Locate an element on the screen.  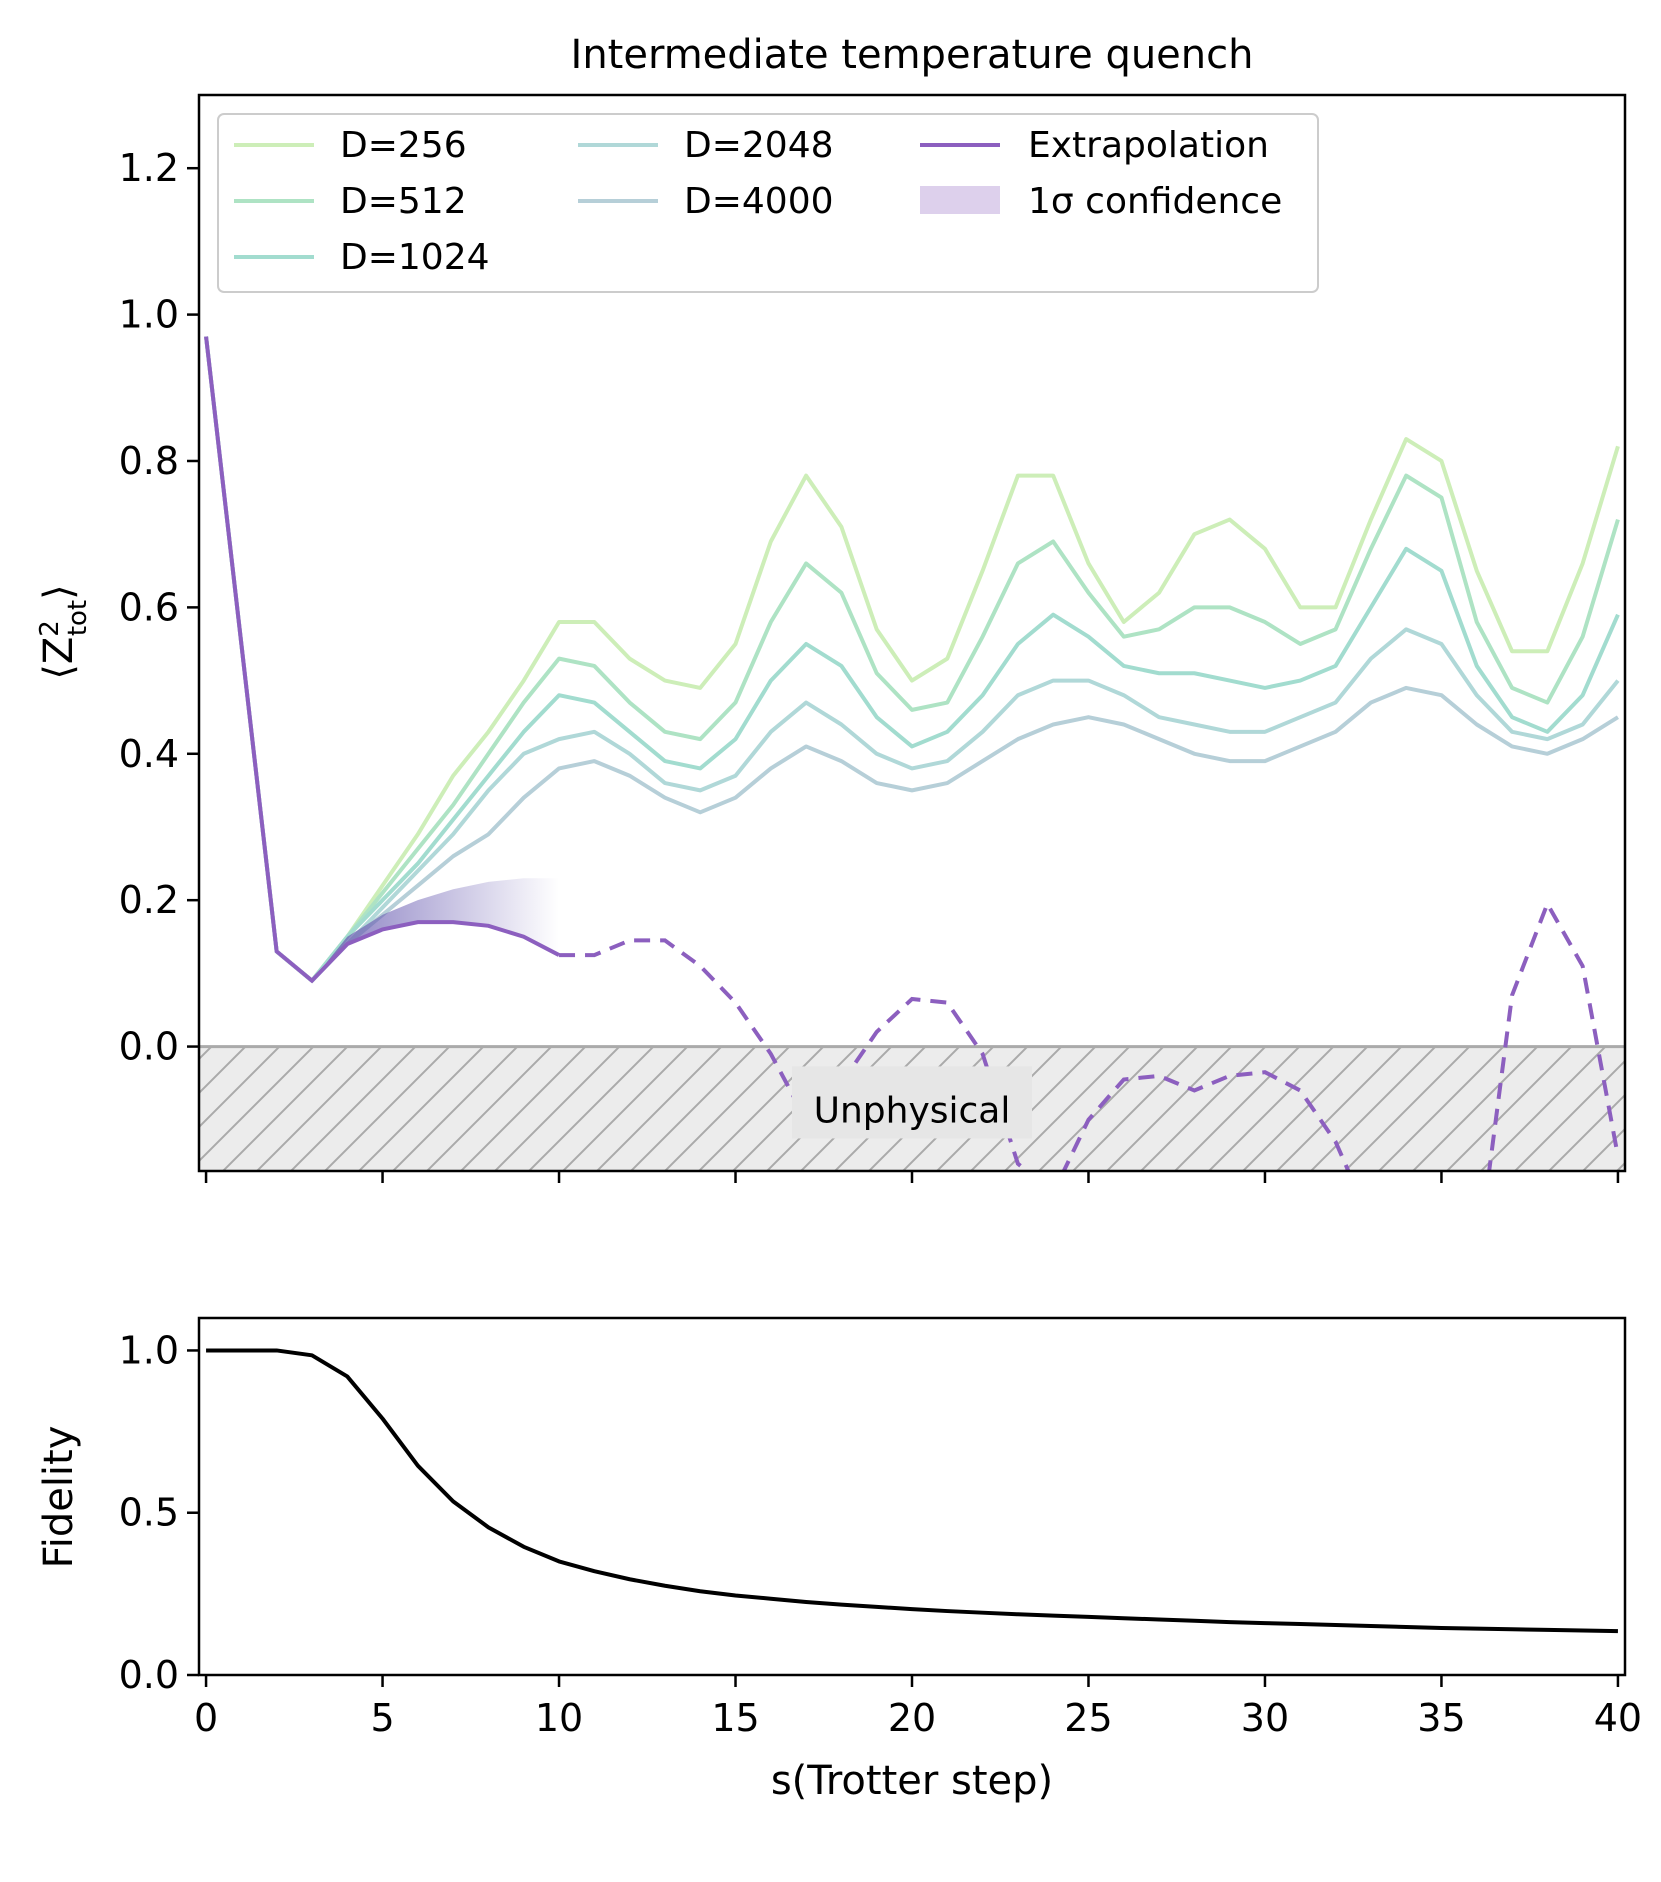
legend-label: D=4000 is located at coordinates (759, 201).